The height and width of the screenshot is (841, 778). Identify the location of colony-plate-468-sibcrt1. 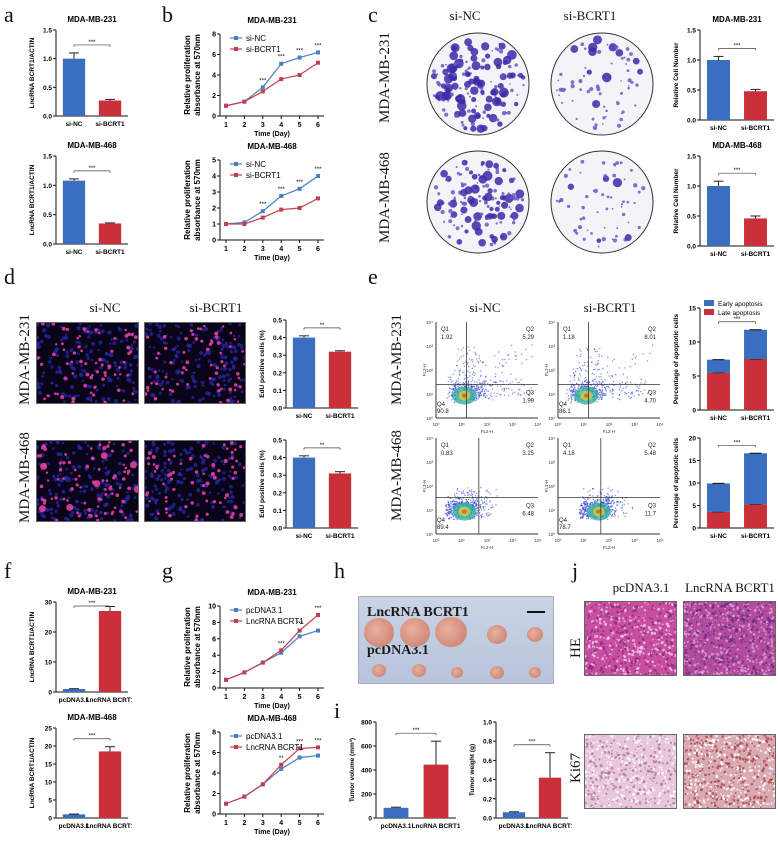
(602, 202).